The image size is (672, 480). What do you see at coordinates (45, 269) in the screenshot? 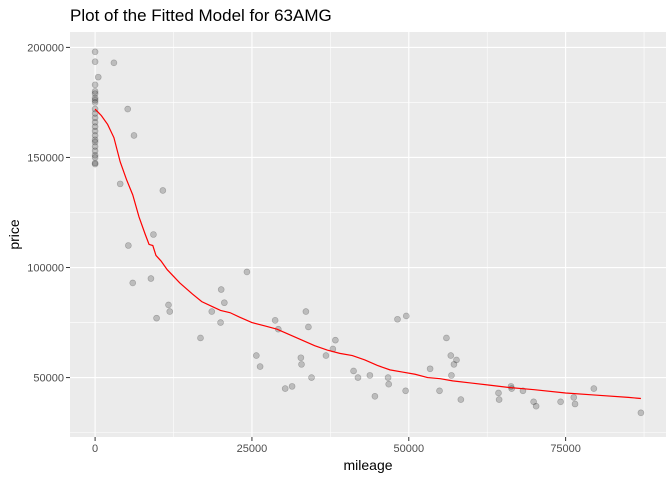
I see `y-tick-label: 100000` at bounding box center [45, 269].